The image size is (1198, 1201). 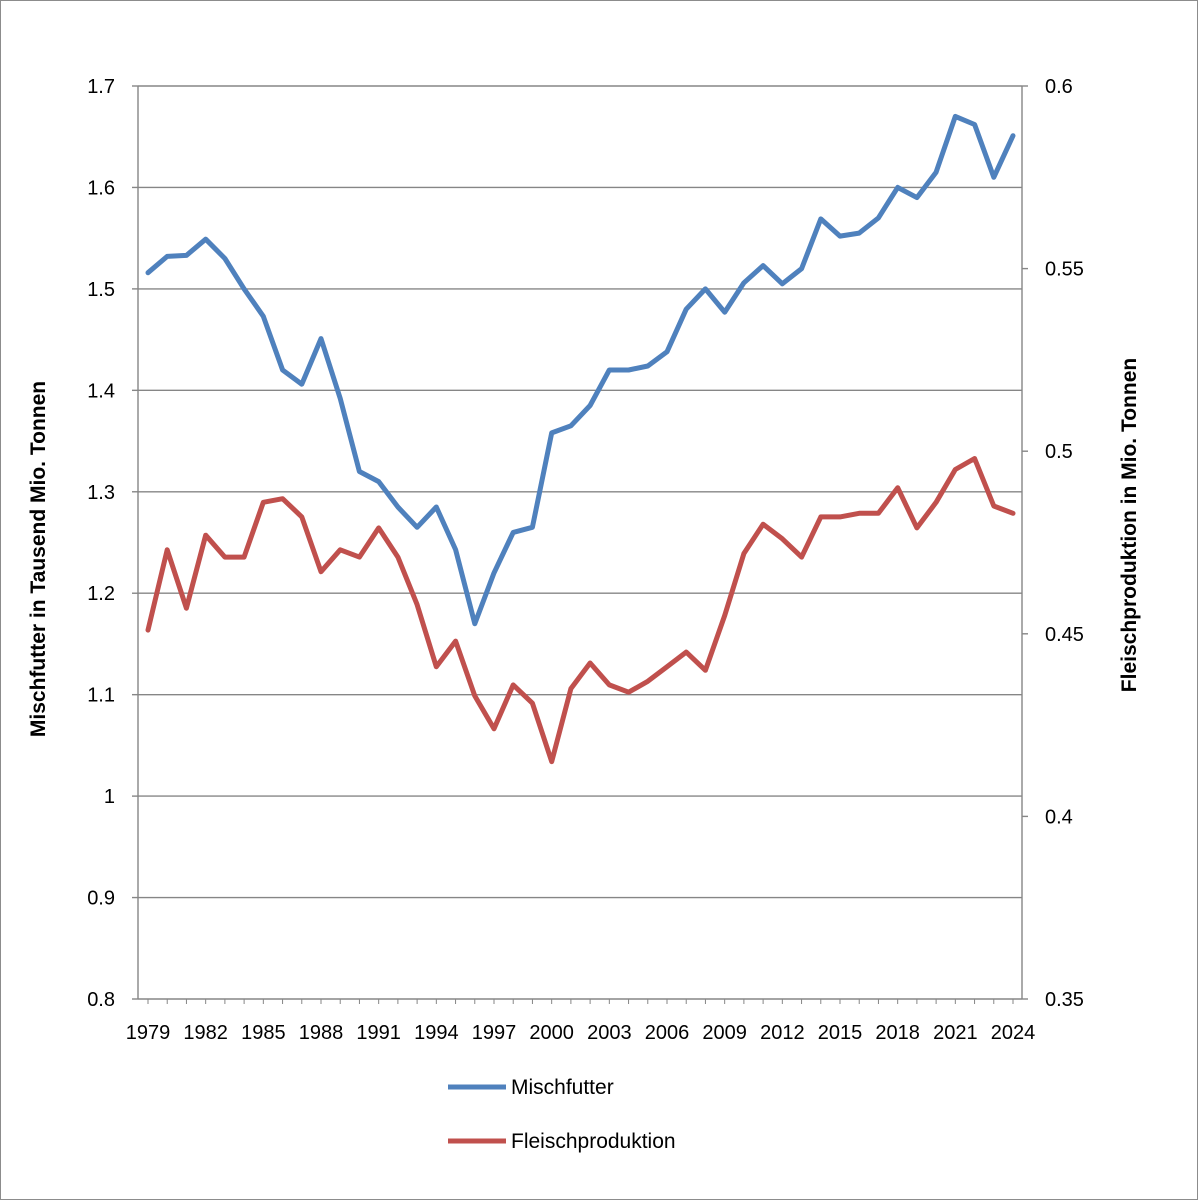 I want to click on left-y-tick-label: 1, so click(x=109, y=797).